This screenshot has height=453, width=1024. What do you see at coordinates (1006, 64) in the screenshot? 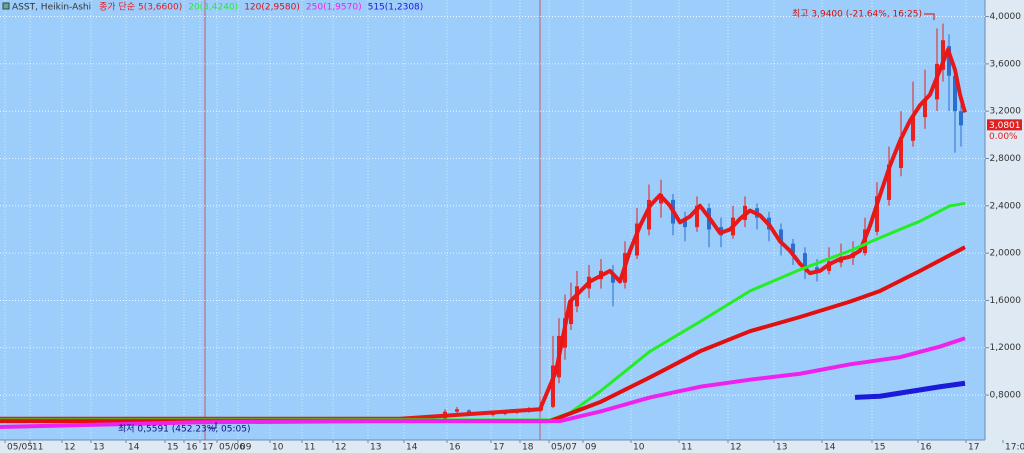
I see `y-tick-label: 3,6000` at bounding box center [1006, 64].